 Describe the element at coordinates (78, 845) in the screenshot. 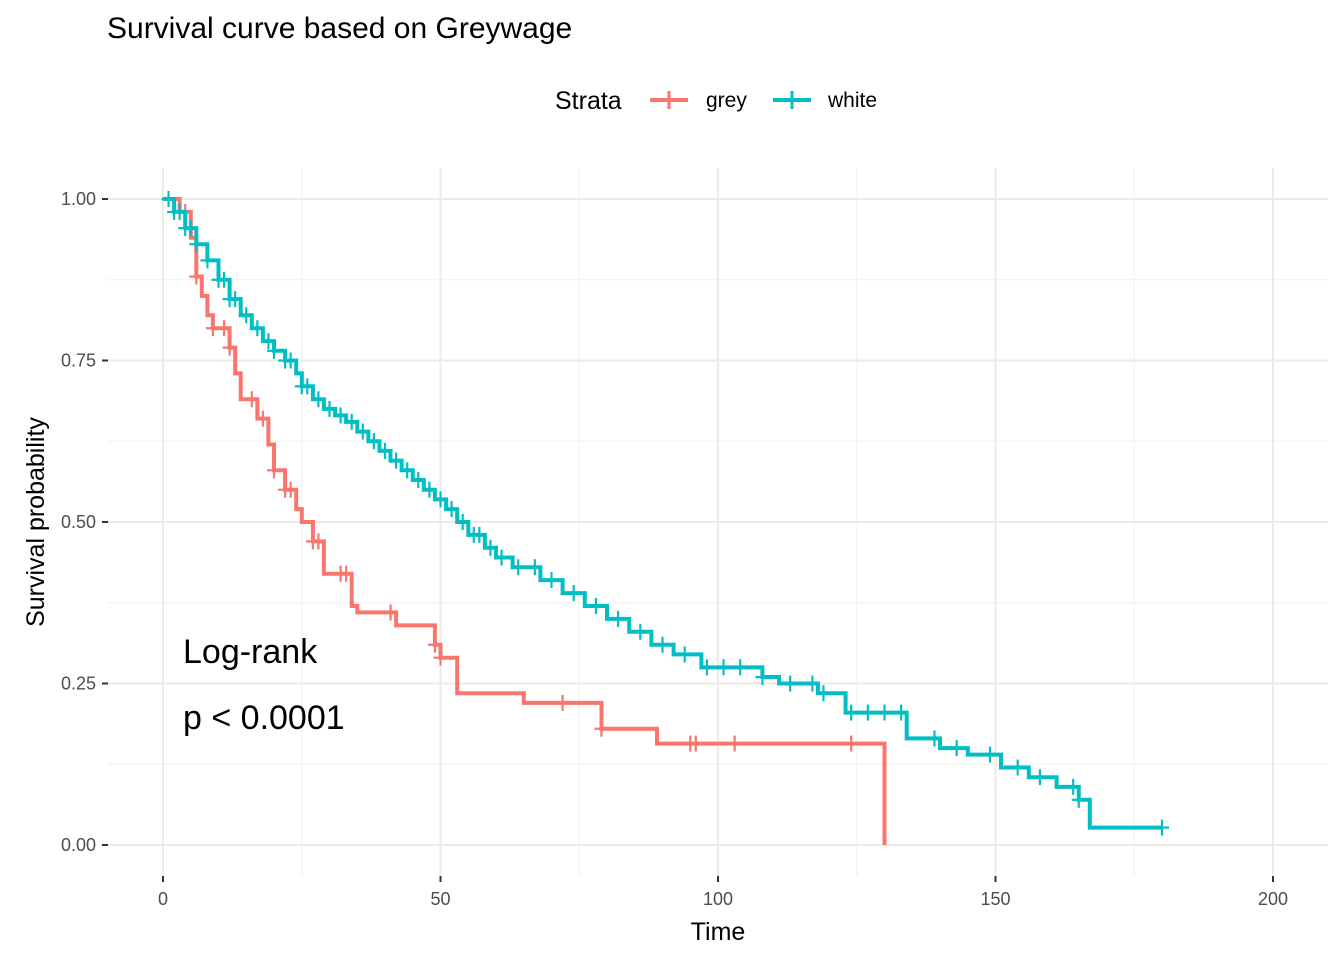

I see `y-tick-label: 0.00` at that location.